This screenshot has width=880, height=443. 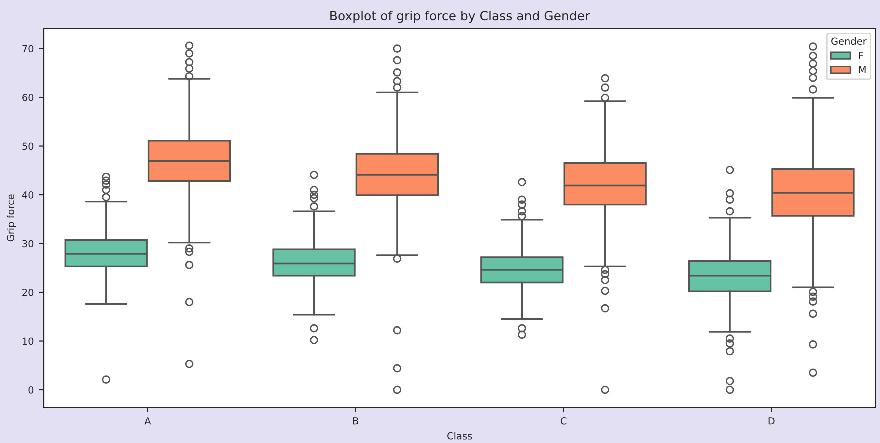 What do you see at coordinates (28, 244) in the screenshot?
I see `y-tick-label: 30` at bounding box center [28, 244].